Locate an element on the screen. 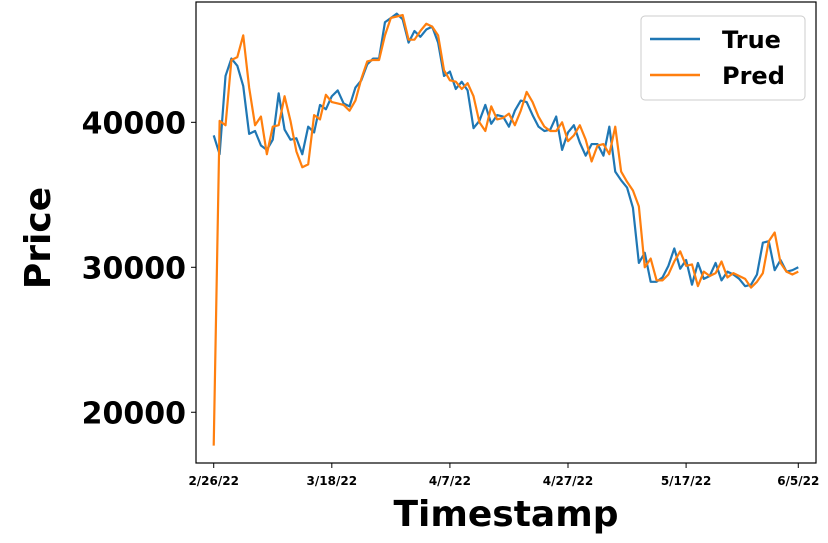 This screenshot has width=828, height=543. y-axis-label: Price is located at coordinates (38, 238).